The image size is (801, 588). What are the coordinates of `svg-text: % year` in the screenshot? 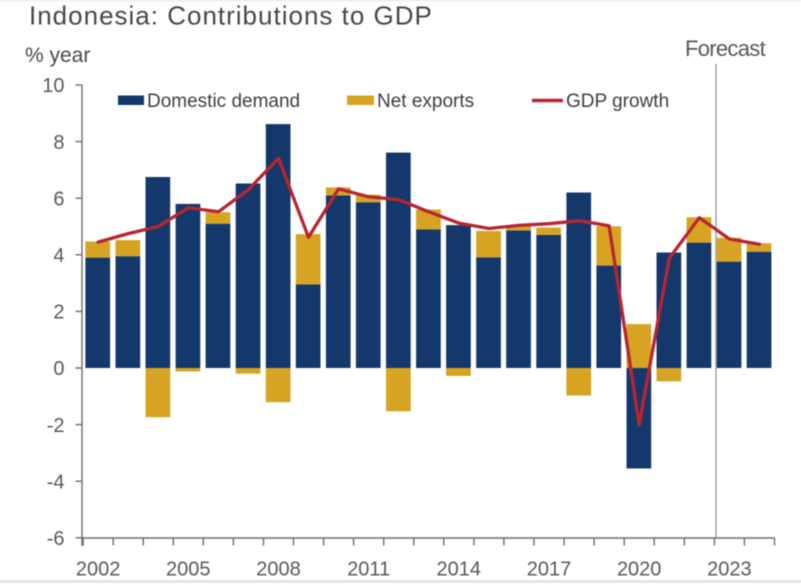 It's located at (57, 55).